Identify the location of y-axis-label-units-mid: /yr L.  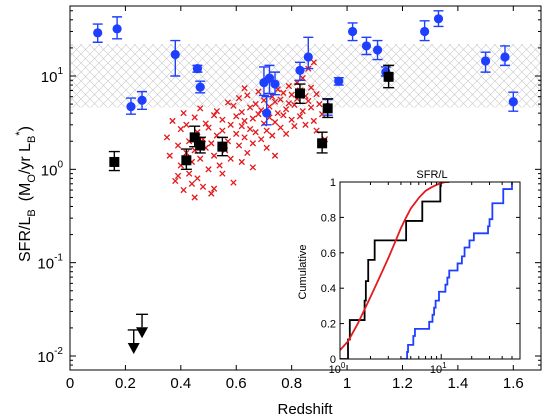
(25, 158).